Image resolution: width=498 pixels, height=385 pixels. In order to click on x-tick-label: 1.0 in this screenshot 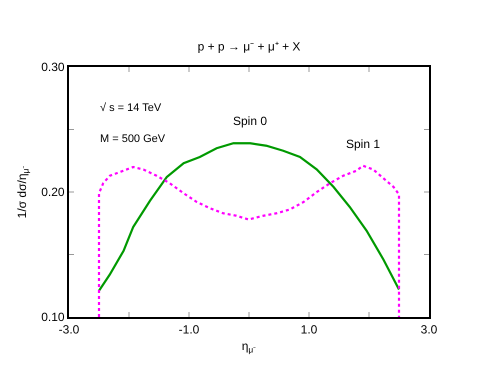, I will do `click(309, 329)`.